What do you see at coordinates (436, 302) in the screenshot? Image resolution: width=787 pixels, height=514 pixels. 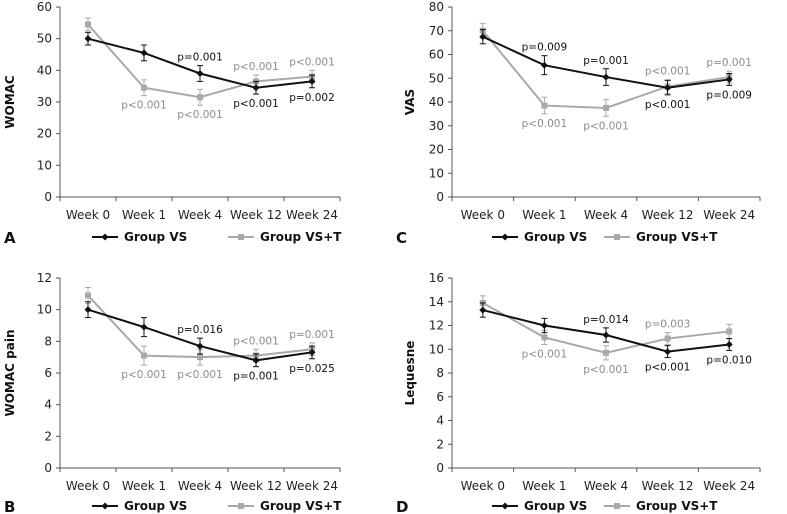 I see `y-tick-label: 14` at bounding box center [436, 302].